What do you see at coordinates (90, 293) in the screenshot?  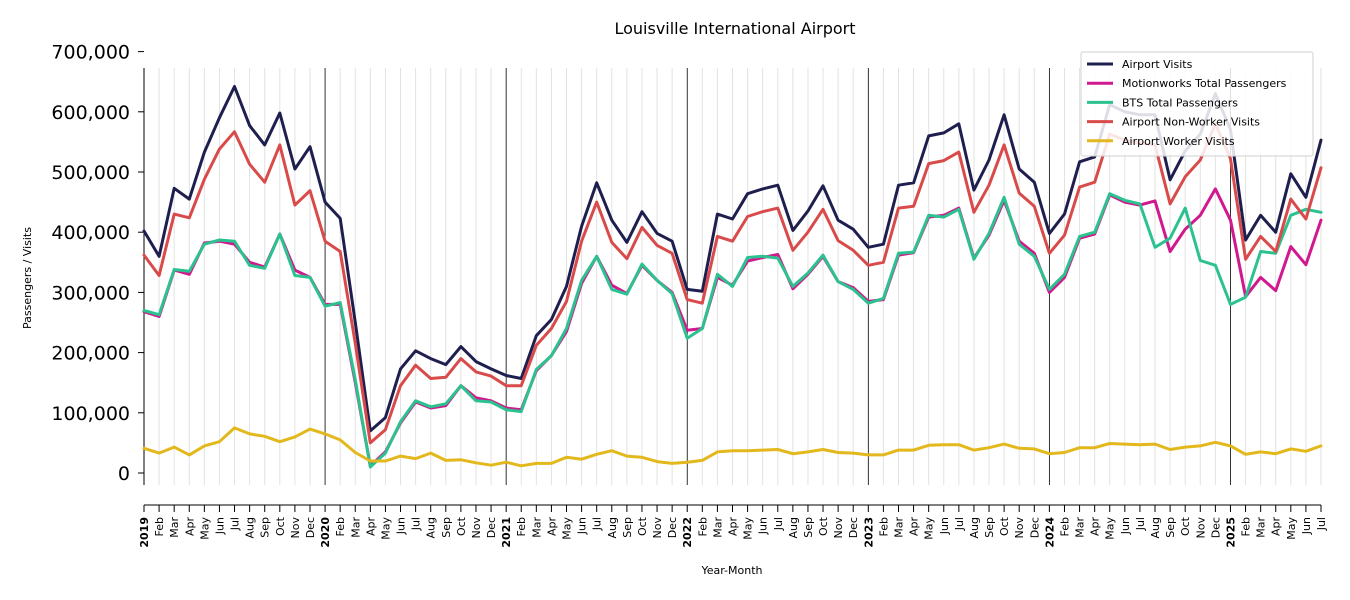 I see `y-tick-label: 300,000` at bounding box center [90, 293].